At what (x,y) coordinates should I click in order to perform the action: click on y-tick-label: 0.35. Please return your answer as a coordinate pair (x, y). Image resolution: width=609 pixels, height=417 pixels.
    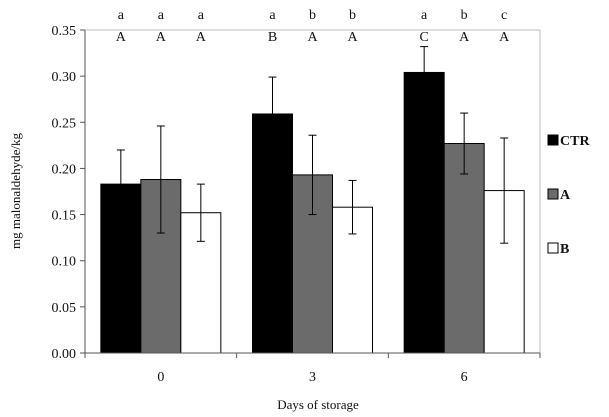
    Looking at the image, I should click on (64, 31).